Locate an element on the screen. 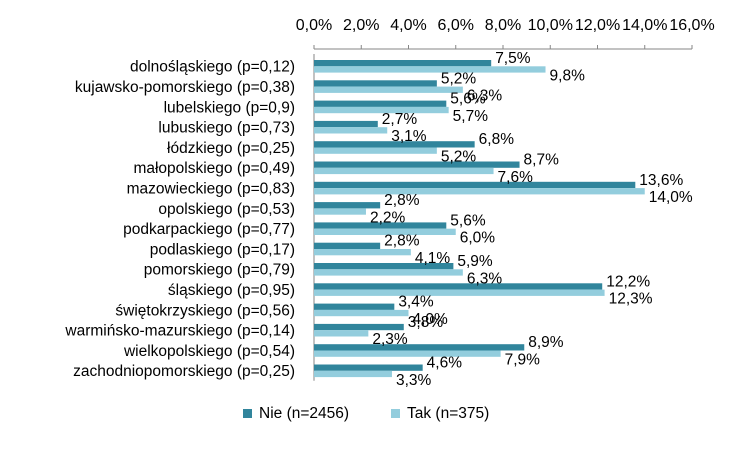 Image resolution: width=750 pixels, height=450 pixels. category-label: zachodniopomorskiego (p=0,25) is located at coordinates (184, 371).